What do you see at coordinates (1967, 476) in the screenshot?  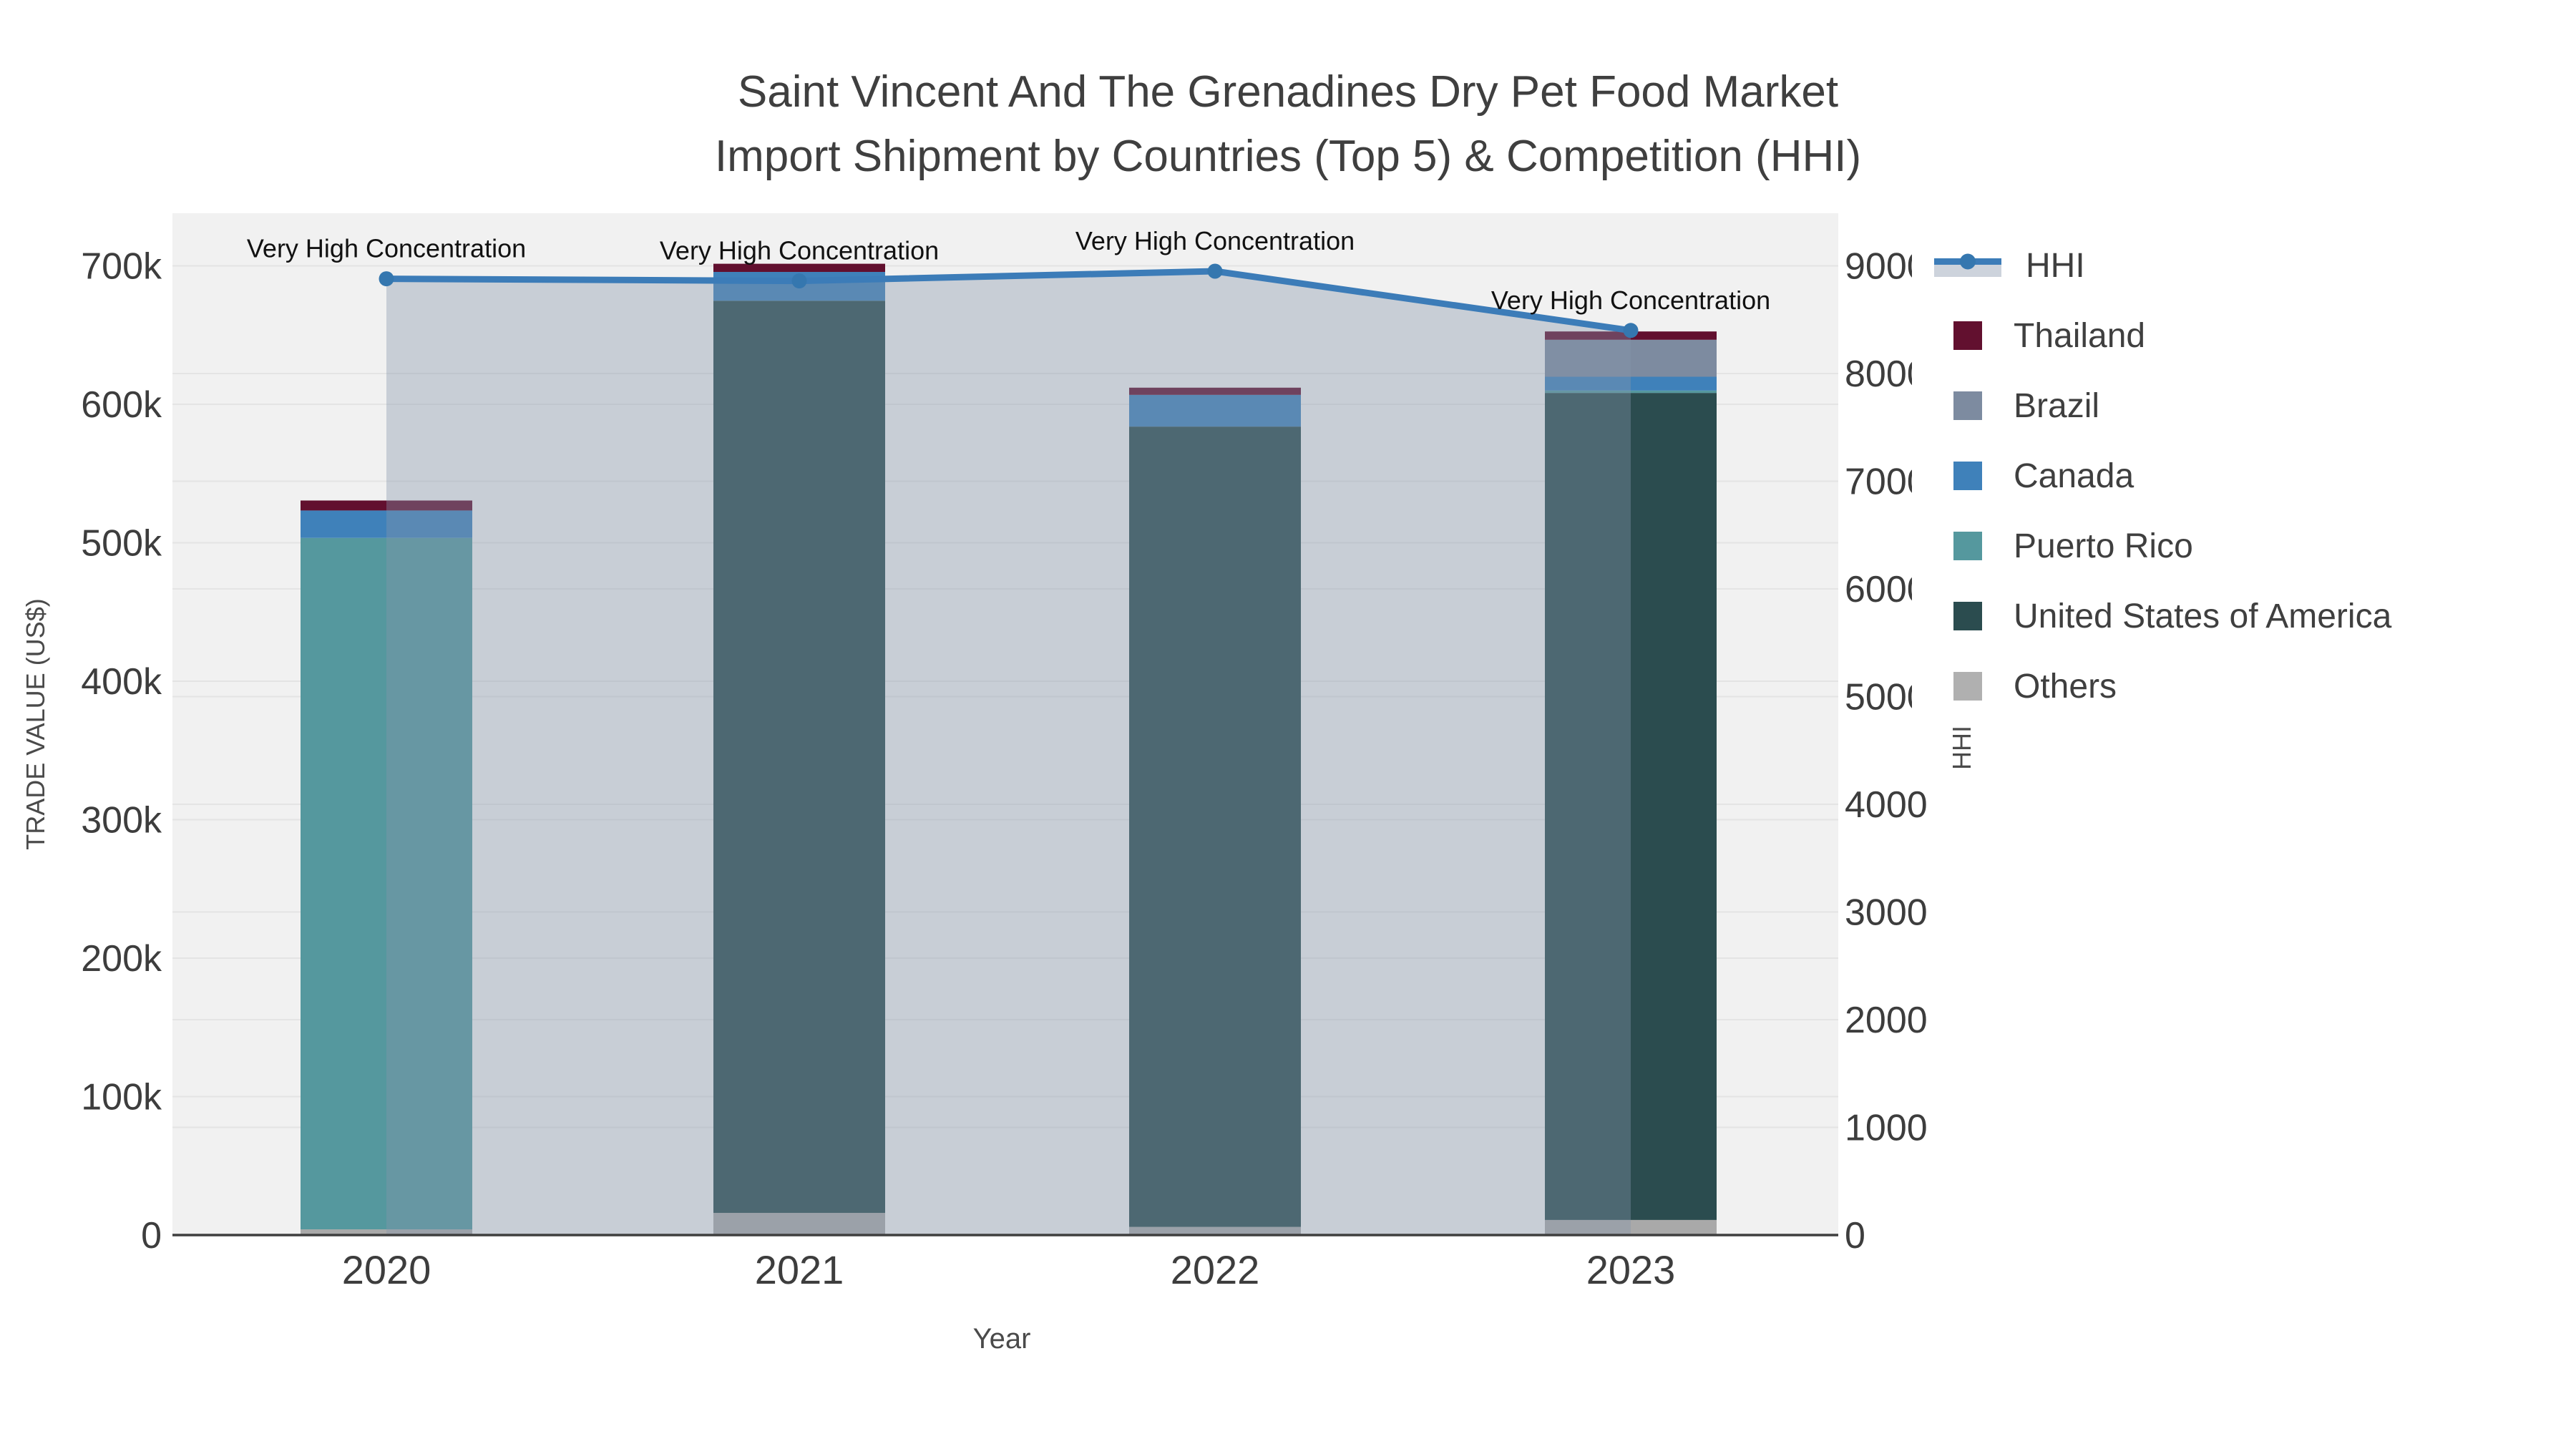 I see `legend-swatch-canada-icon` at bounding box center [1967, 476].